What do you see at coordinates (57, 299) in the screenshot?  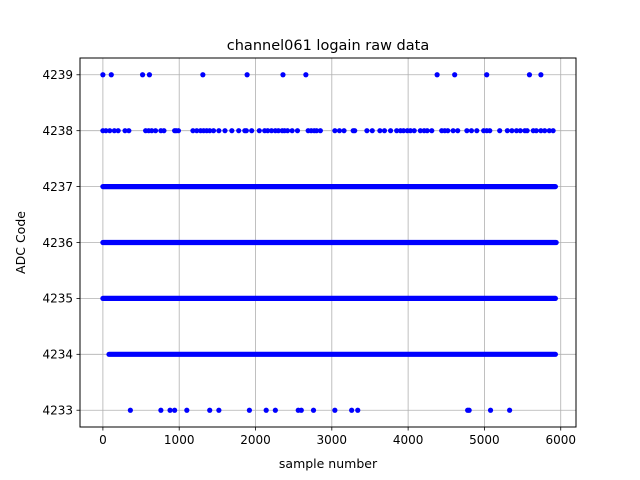 I see `y-tick-label: 4235` at bounding box center [57, 299].